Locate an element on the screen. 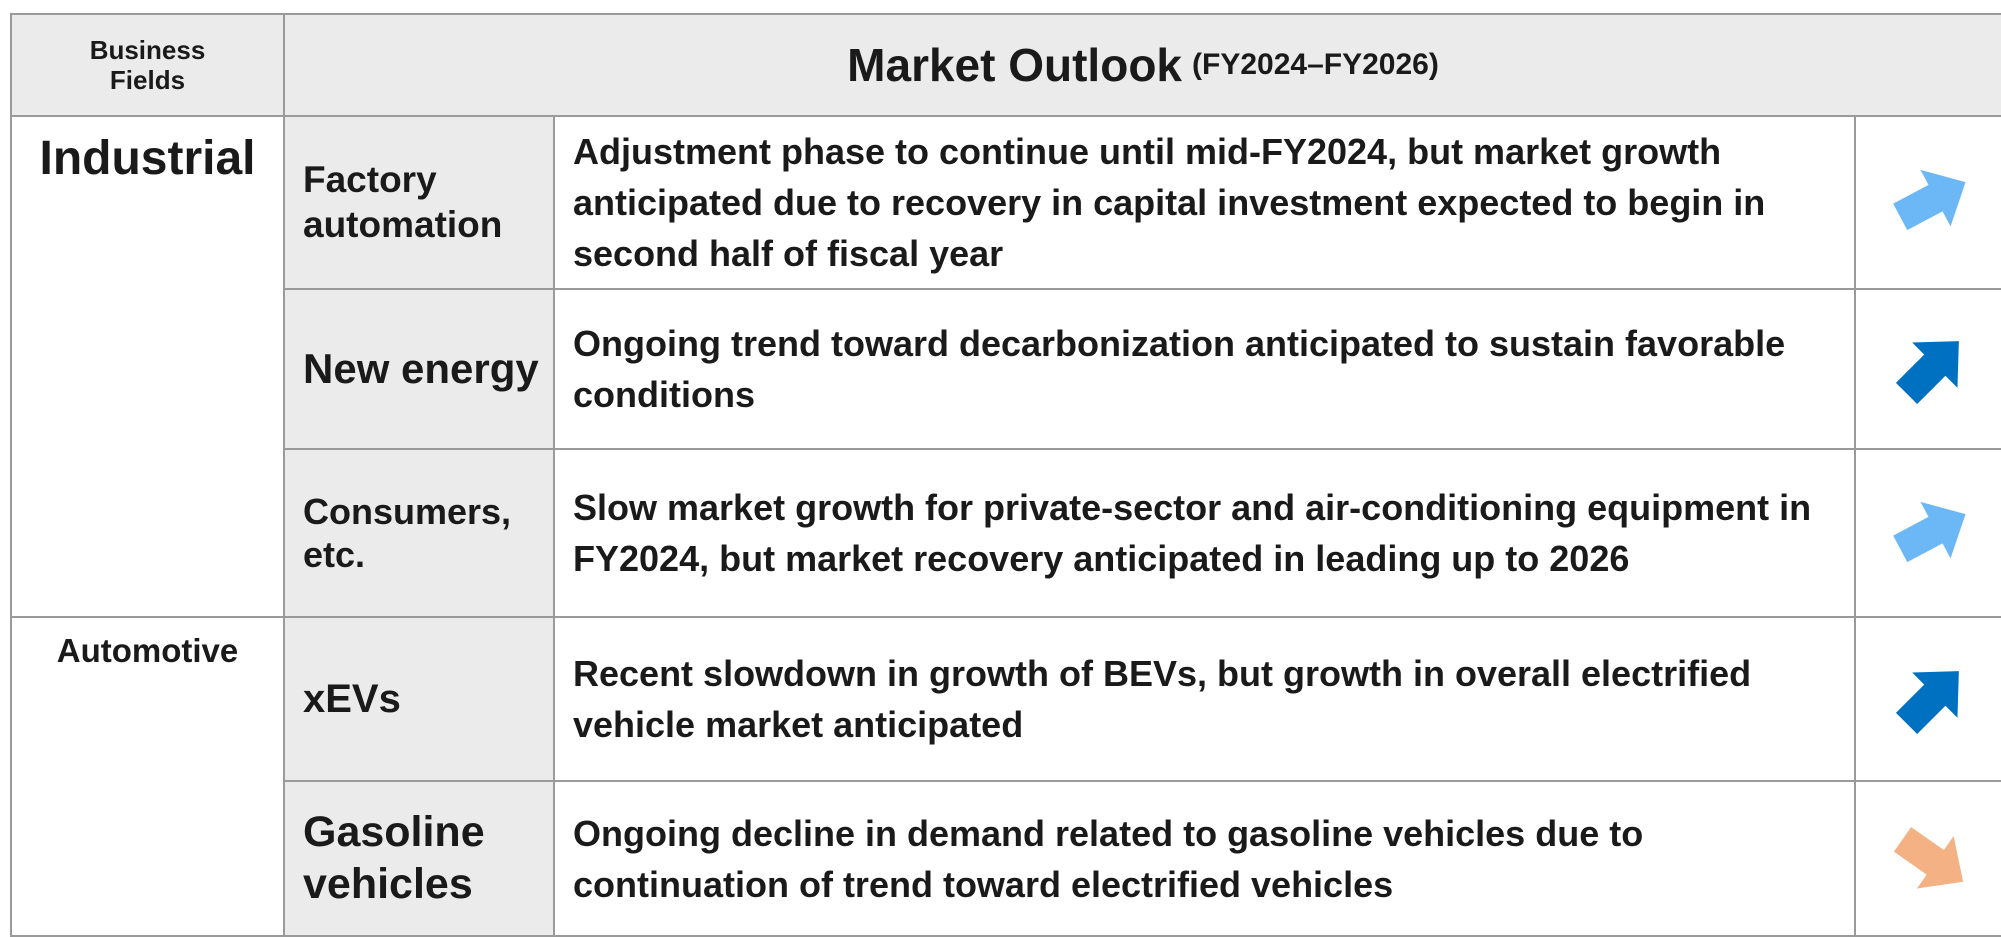 Image resolution: width=2001 pixels, height=937 pixels. arrow-down-right is located at coordinates (1933, 861).